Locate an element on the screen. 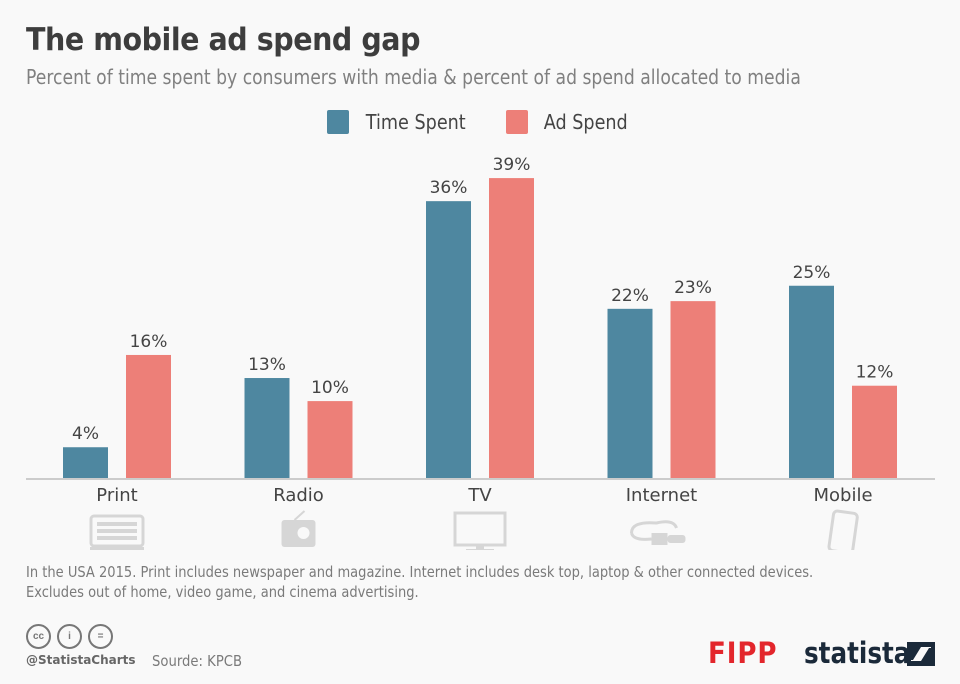 Image resolution: width=960 pixels, height=684 pixels. ethernet-cable-icon is located at coordinates (658, 532).